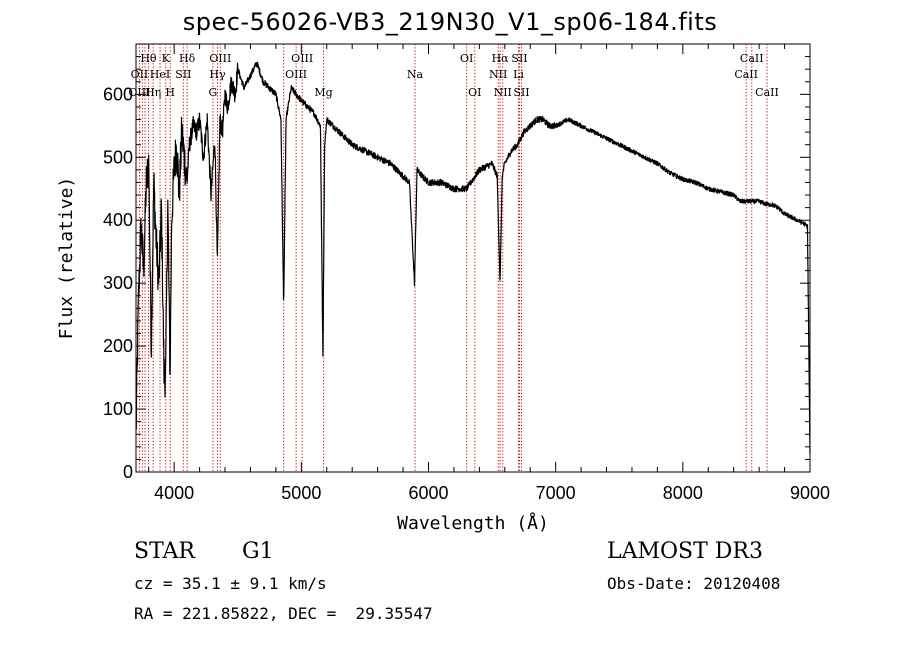  What do you see at coordinates (258, 551) in the screenshot?
I see `object-subclass: G1` at bounding box center [258, 551].